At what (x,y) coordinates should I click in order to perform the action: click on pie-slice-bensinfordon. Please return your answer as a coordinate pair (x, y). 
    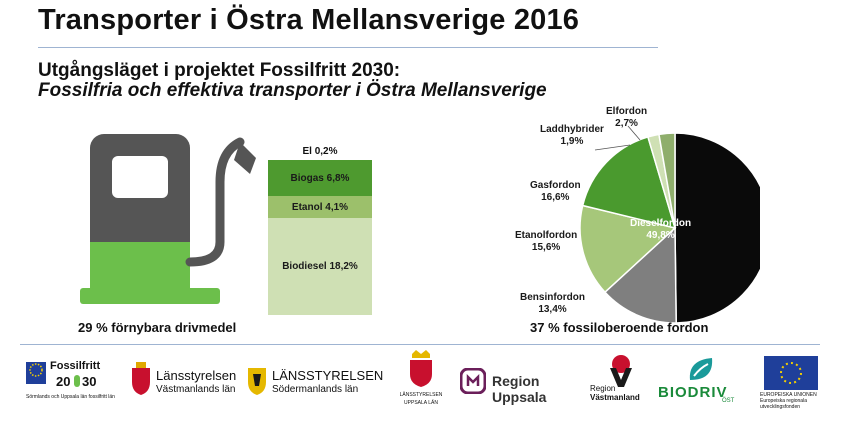
    Looking at the image, I should click on (640, 275).